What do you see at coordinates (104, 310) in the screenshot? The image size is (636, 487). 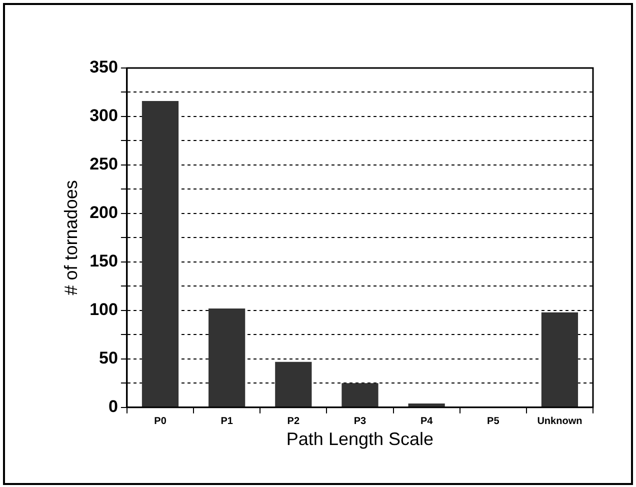 I see `y-tick-label: 100` at bounding box center [104, 310].